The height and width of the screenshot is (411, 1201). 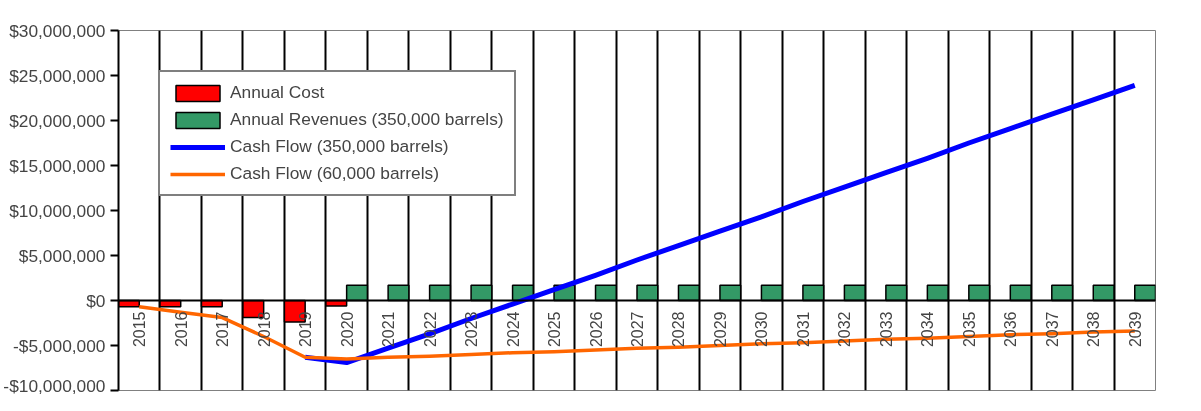 I want to click on x-tick-label: 2038, so click(x=1094, y=329).